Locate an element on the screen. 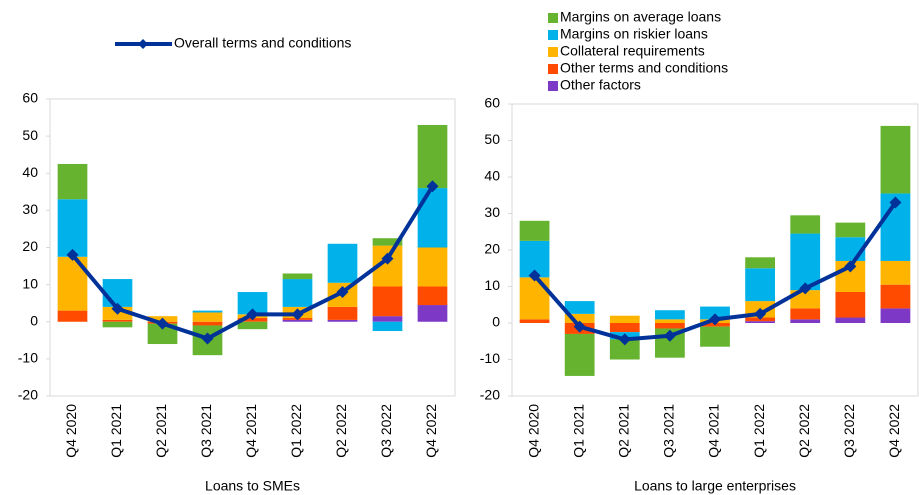 This screenshot has height=495, width=919. legend-label: Other terms and conditions is located at coordinates (644, 68).